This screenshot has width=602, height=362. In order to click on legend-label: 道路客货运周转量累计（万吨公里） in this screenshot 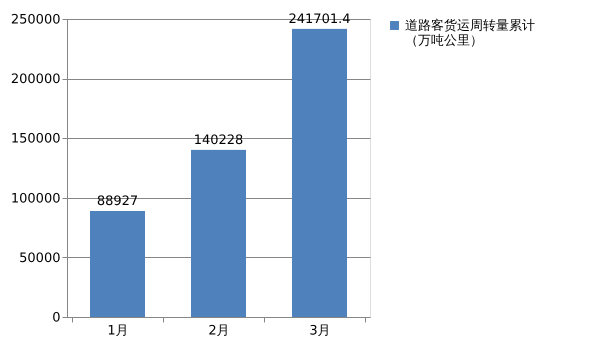, I will do `click(470, 33)`.